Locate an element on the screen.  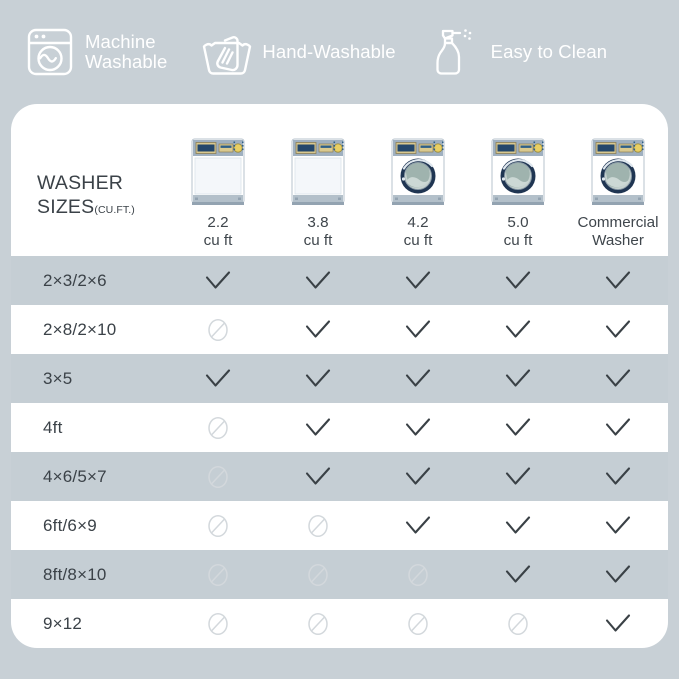
badge-hand-washable: Hand-Washable is located at coordinates (298, 52).